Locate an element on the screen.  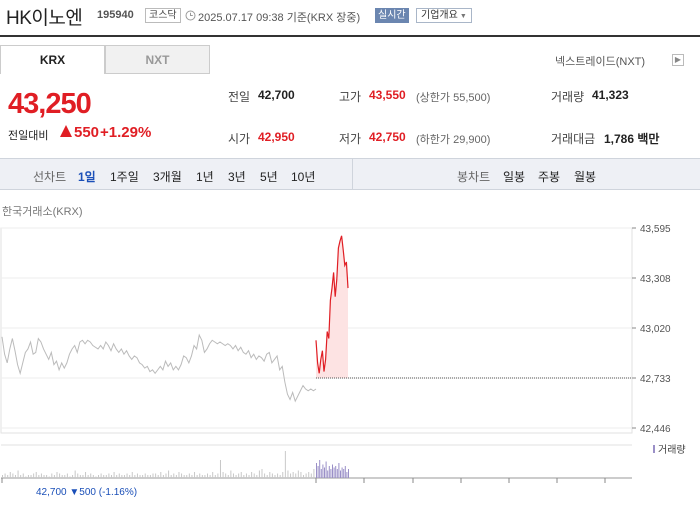
volume-legend-swatch is located at coordinates (654, 449).